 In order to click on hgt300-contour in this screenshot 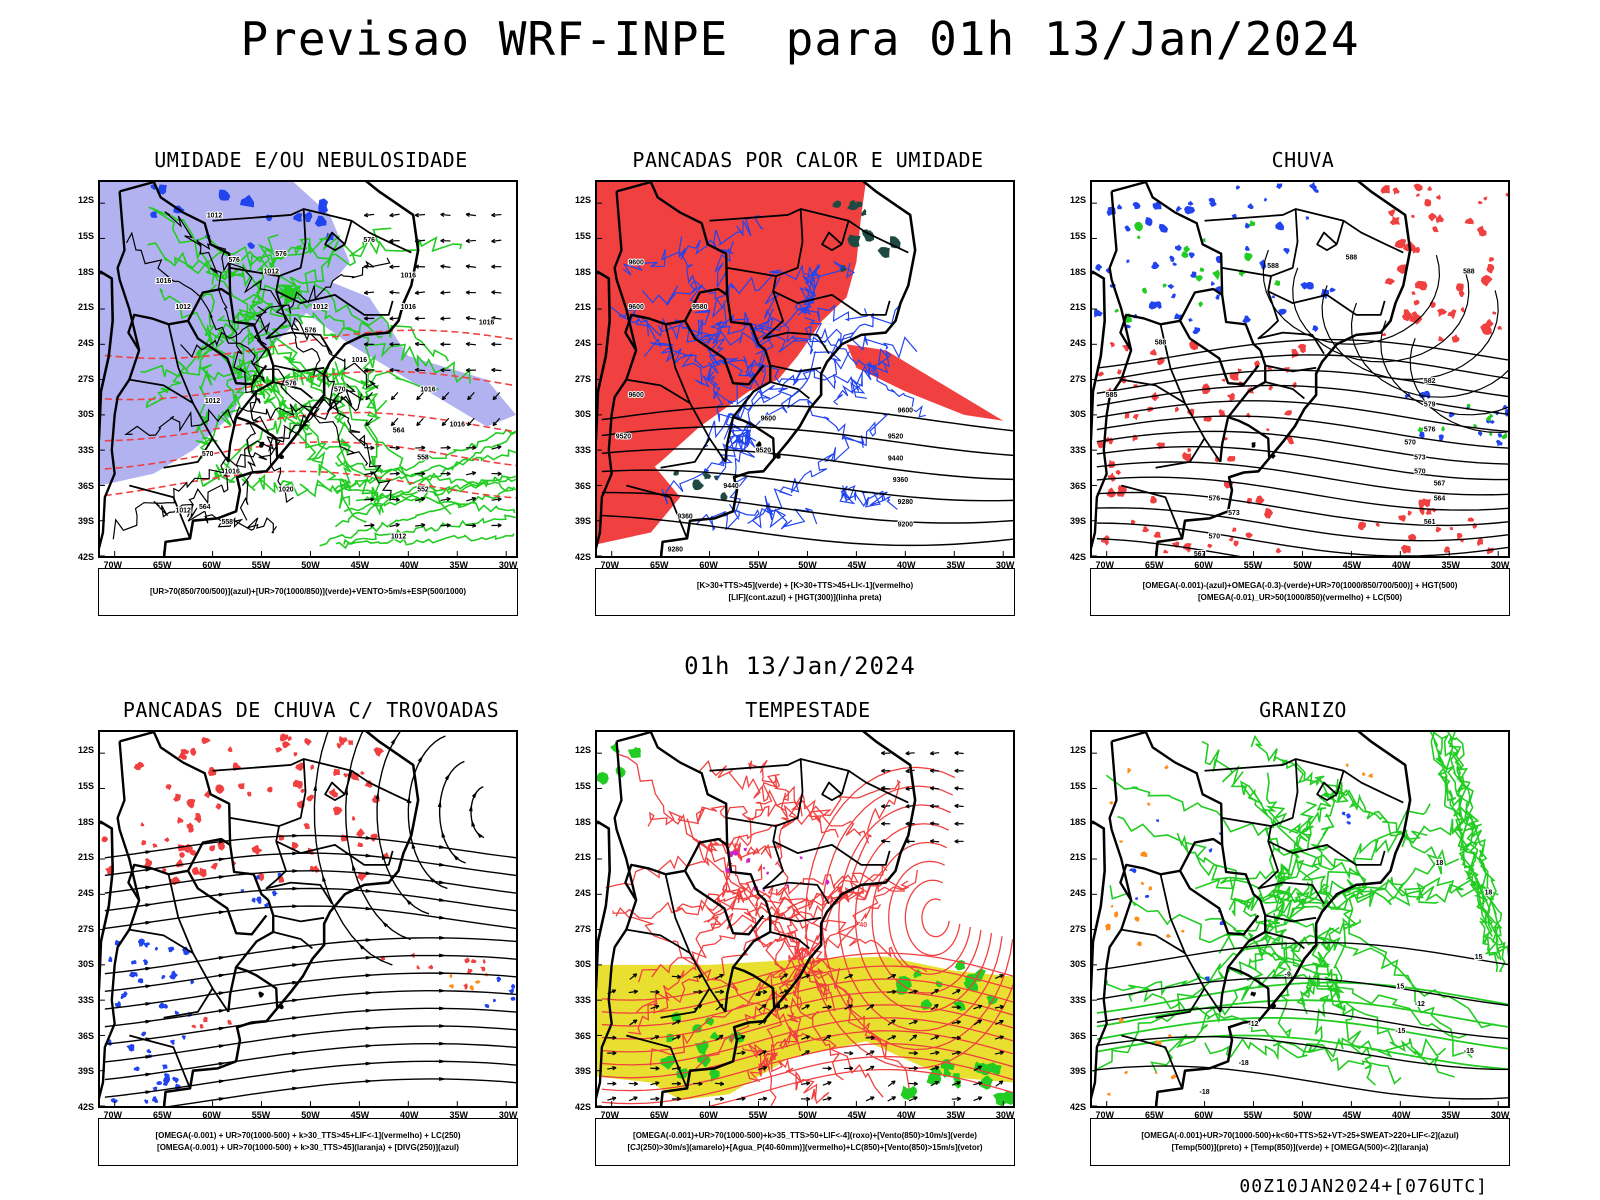, I will do `click(807, 485)`.